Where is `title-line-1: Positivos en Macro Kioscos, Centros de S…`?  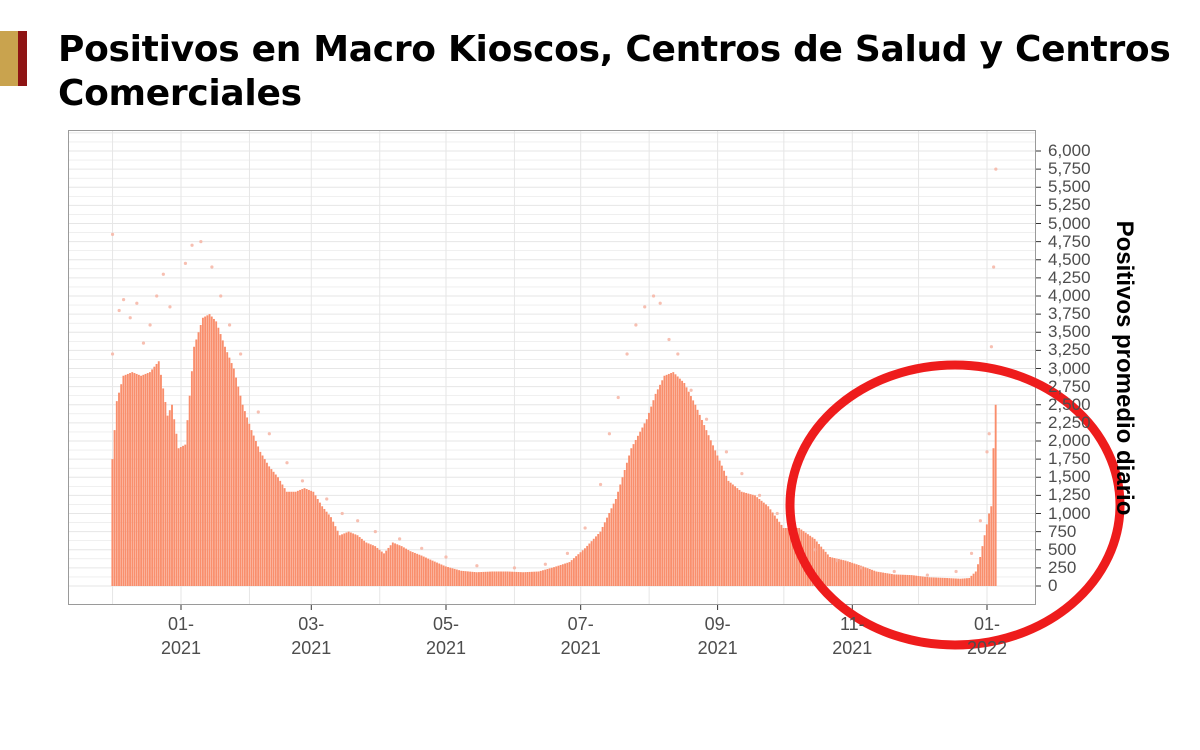 title-line-1: Positivos en Macro Kioscos, Centros de S… is located at coordinates (614, 49).